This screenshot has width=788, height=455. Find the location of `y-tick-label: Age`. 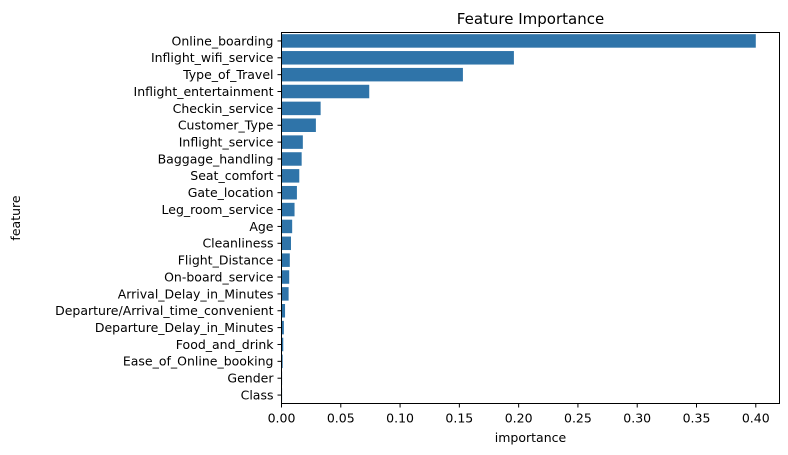

y-tick-label: Age is located at coordinates (261, 226).